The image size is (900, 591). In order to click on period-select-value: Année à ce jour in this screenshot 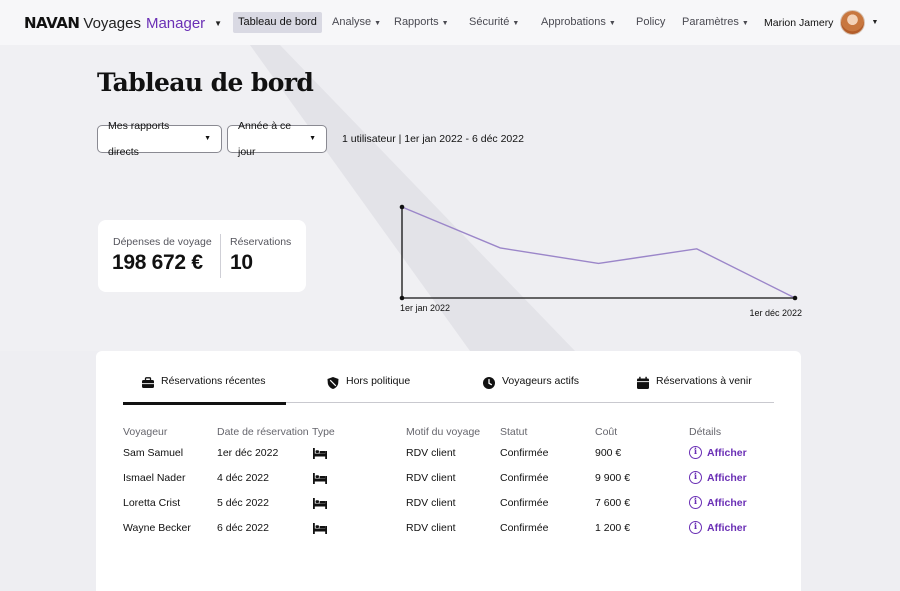, I will do `click(265, 139)`.